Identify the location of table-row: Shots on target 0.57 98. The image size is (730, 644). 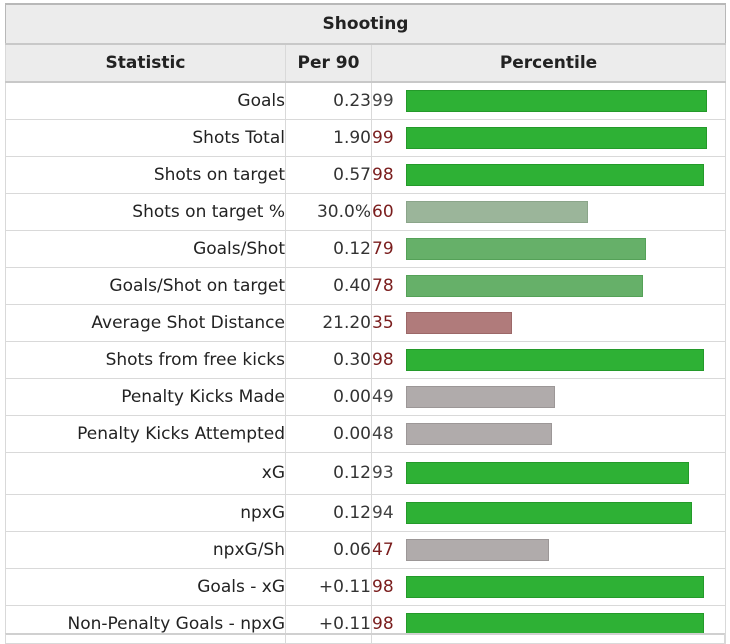
(366, 174).